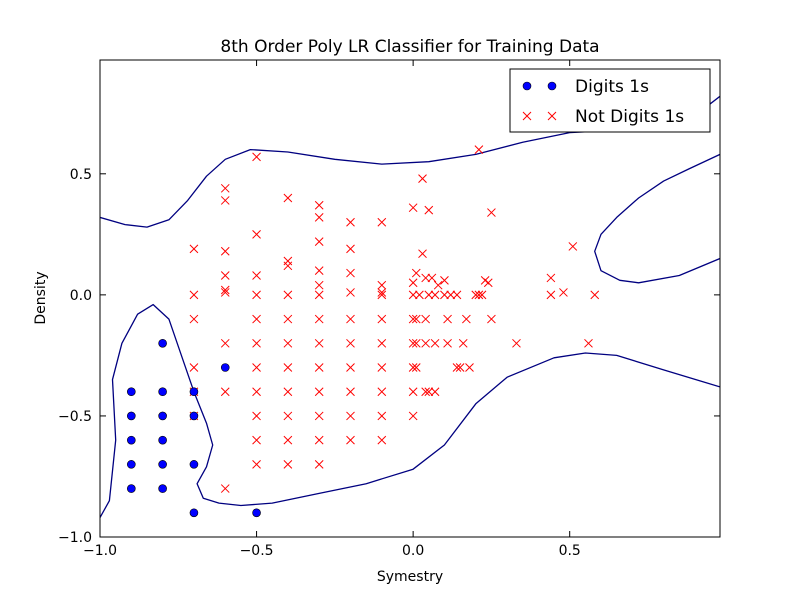  What do you see at coordinates (41, 297) in the screenshot?
I see `y-axis-title: Density` at bounding box center [41, 297].